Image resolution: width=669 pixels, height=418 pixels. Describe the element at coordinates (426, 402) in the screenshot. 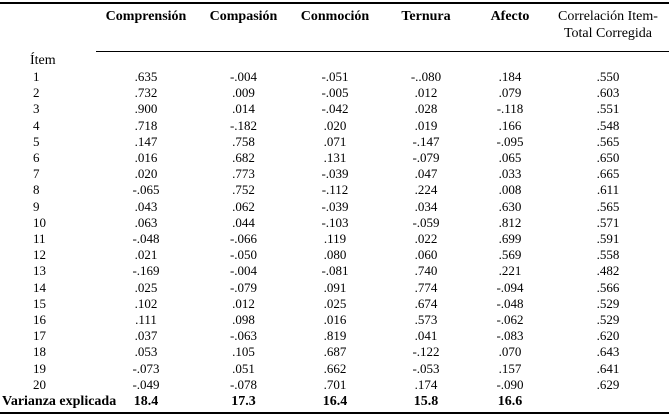

I see `variance-value-ternura: 15.8` at that location.